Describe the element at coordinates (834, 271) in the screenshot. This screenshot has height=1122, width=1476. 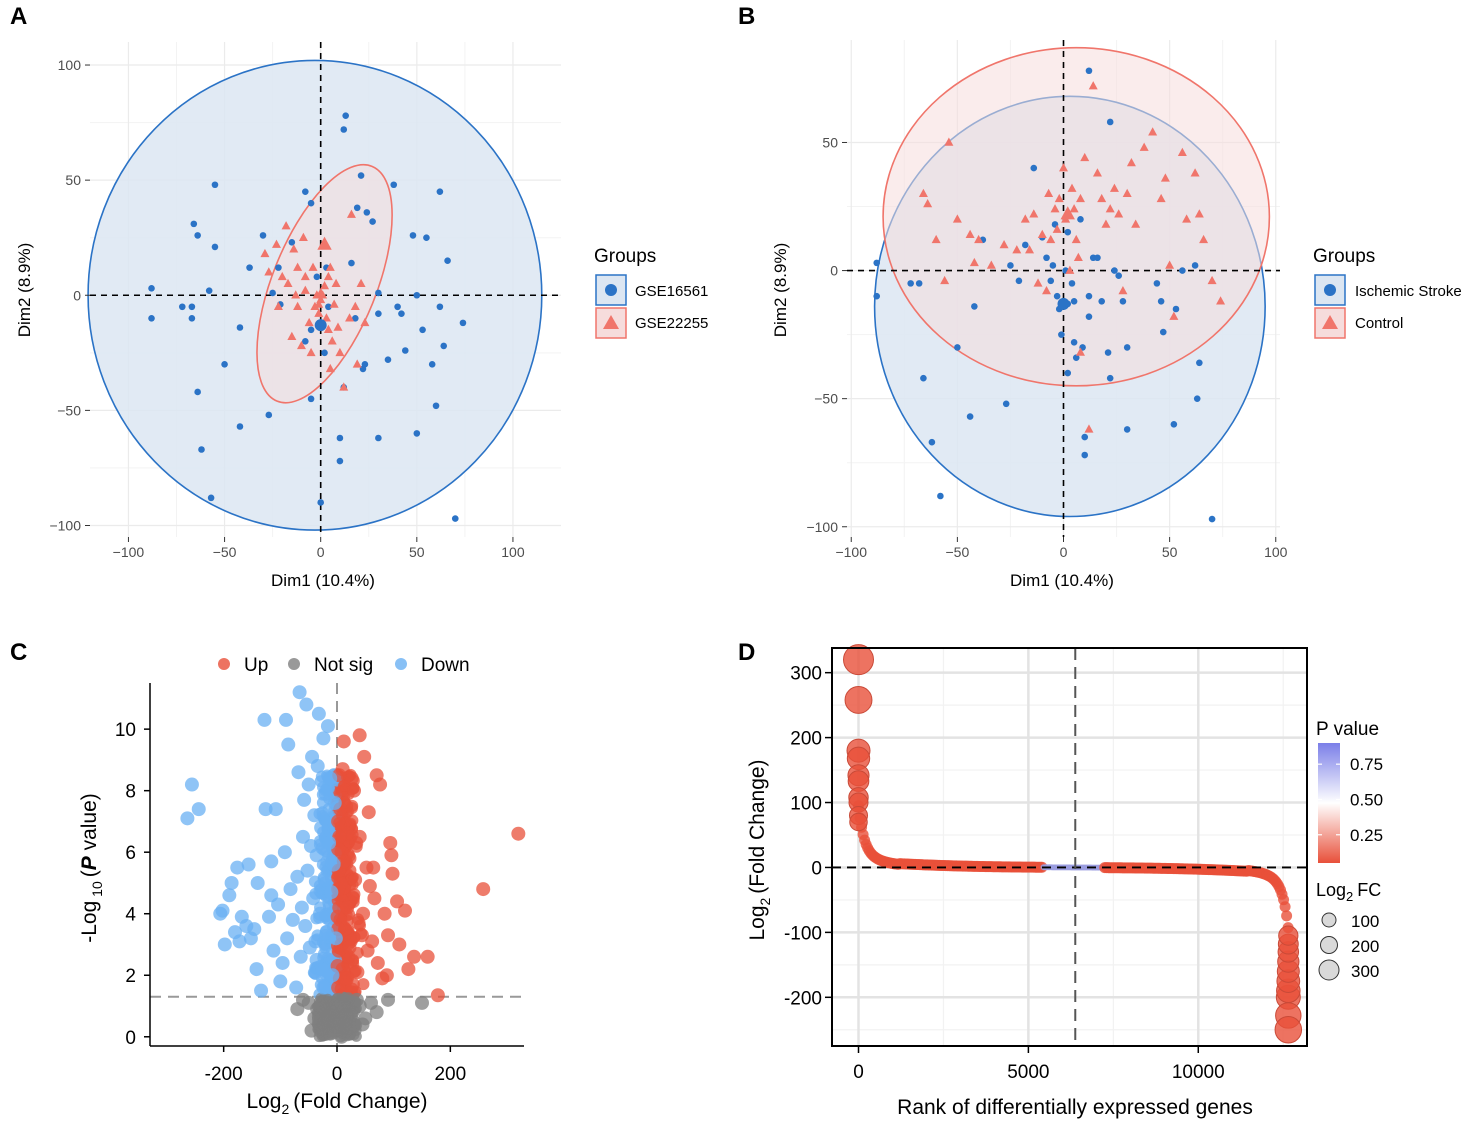
I see `panel-b-ytick-label: 0` at that location.